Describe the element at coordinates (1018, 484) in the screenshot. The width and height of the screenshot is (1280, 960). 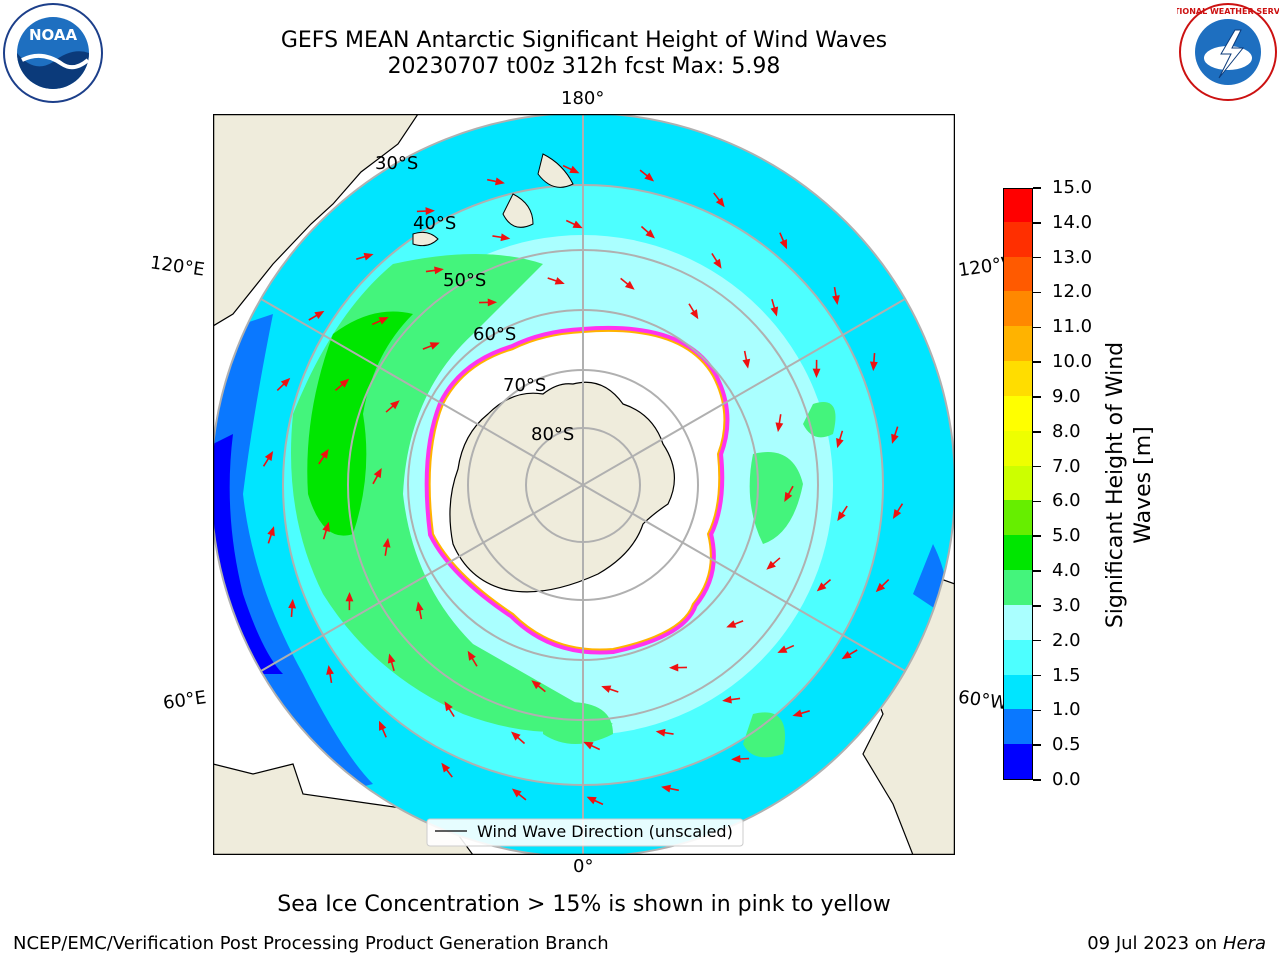
I see `colorbar` at that location.